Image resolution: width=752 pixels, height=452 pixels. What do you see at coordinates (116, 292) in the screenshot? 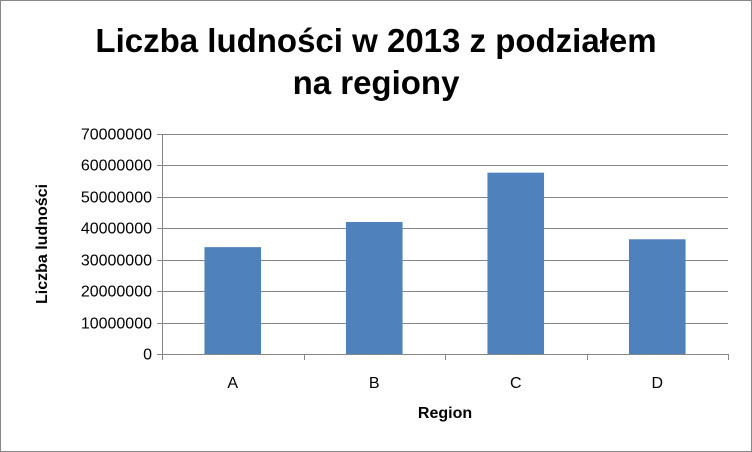
I see `y-tick-label: 20000000` at bounding box center [116, 292].